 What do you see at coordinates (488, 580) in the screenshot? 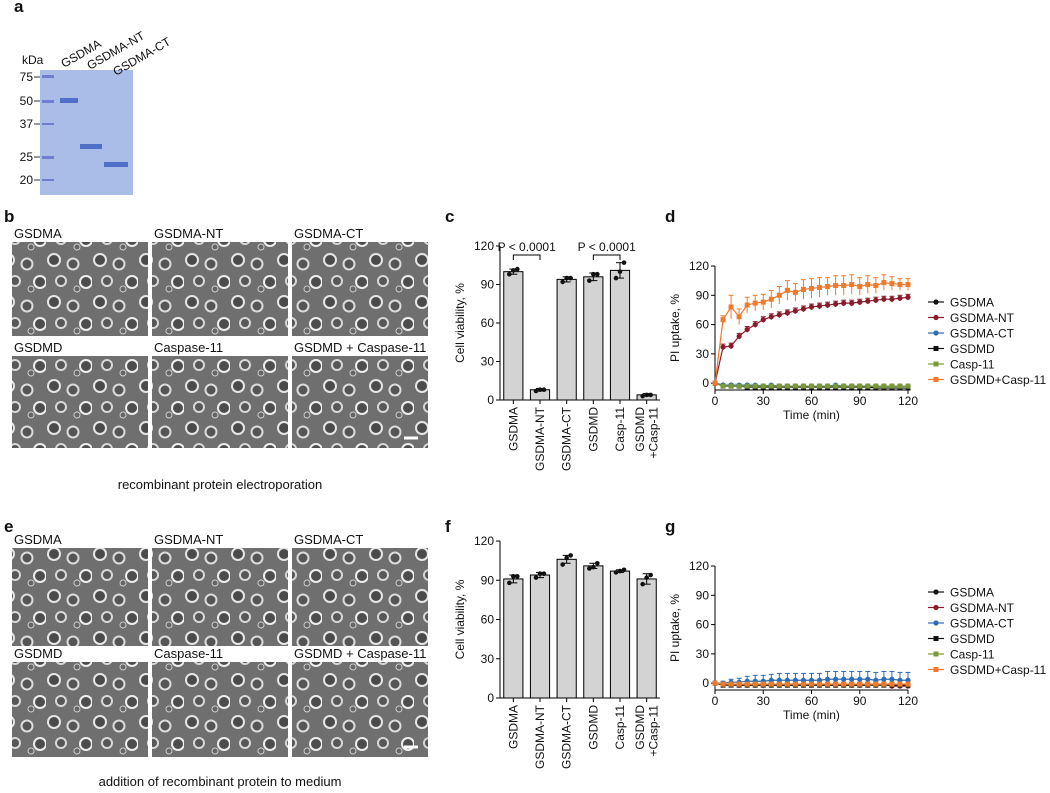
I see `y-tick-label: 90` at bounding box center [488, 580].